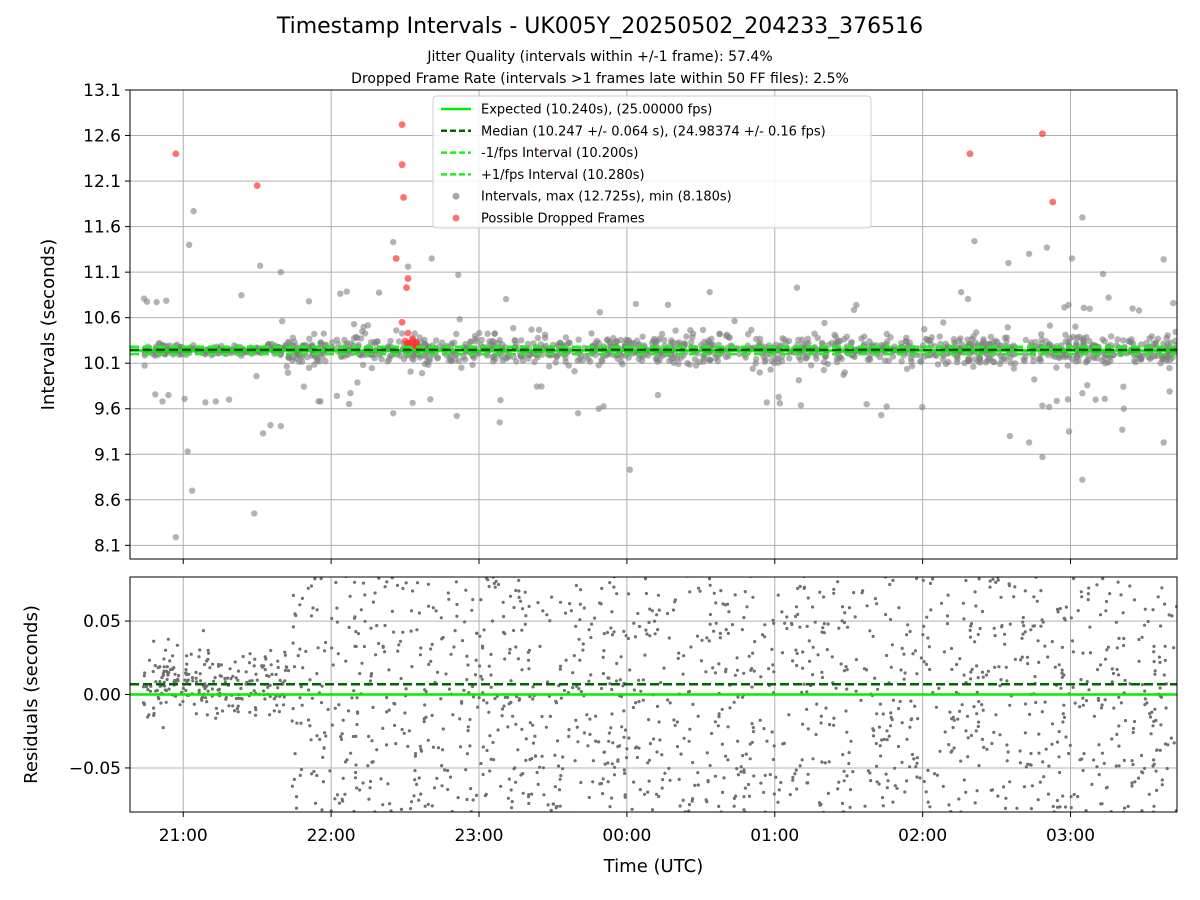 Image resolution: width=1200 pixels, height=900 pixels. Describe the element at coordinates (48, 325) in the screenshot. I see `y-axis-label: Intervals (seconds)` at that location.